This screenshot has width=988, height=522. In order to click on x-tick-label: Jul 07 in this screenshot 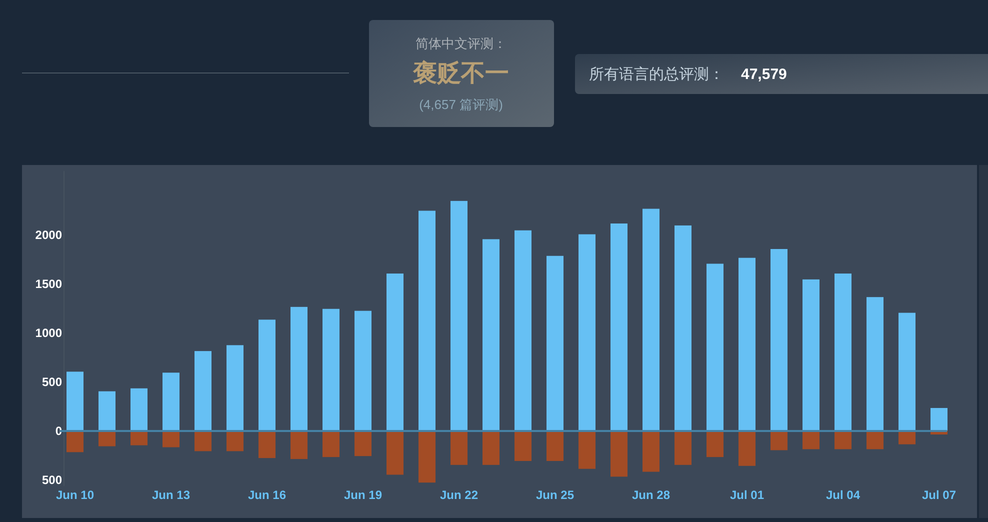, I will do `click(939, 495)`.